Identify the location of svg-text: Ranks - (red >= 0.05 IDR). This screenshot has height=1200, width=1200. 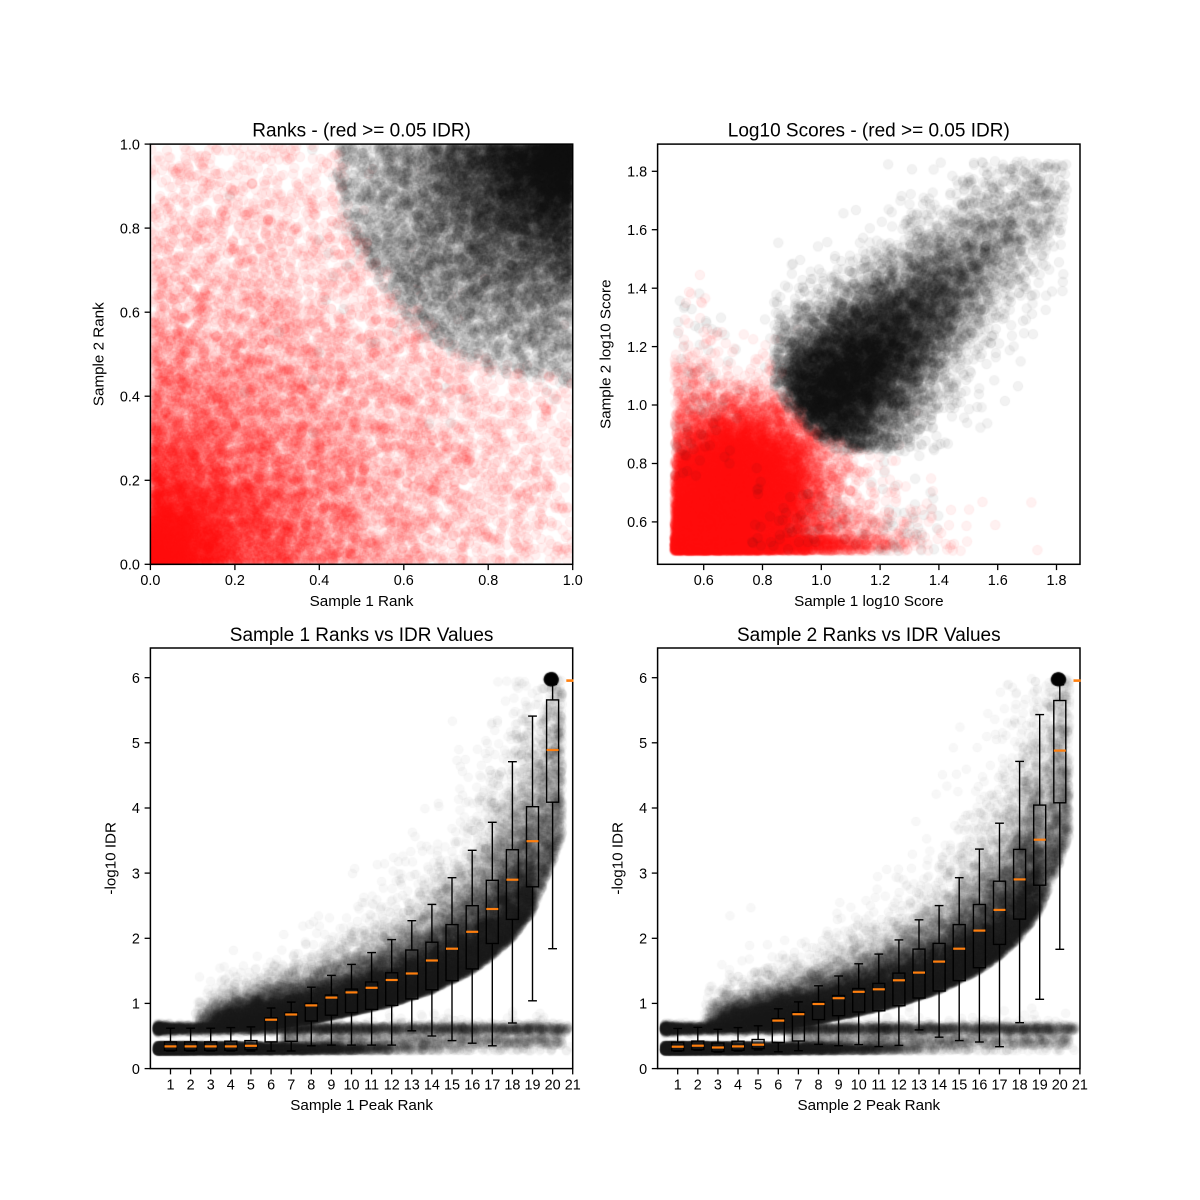
(361, 131).